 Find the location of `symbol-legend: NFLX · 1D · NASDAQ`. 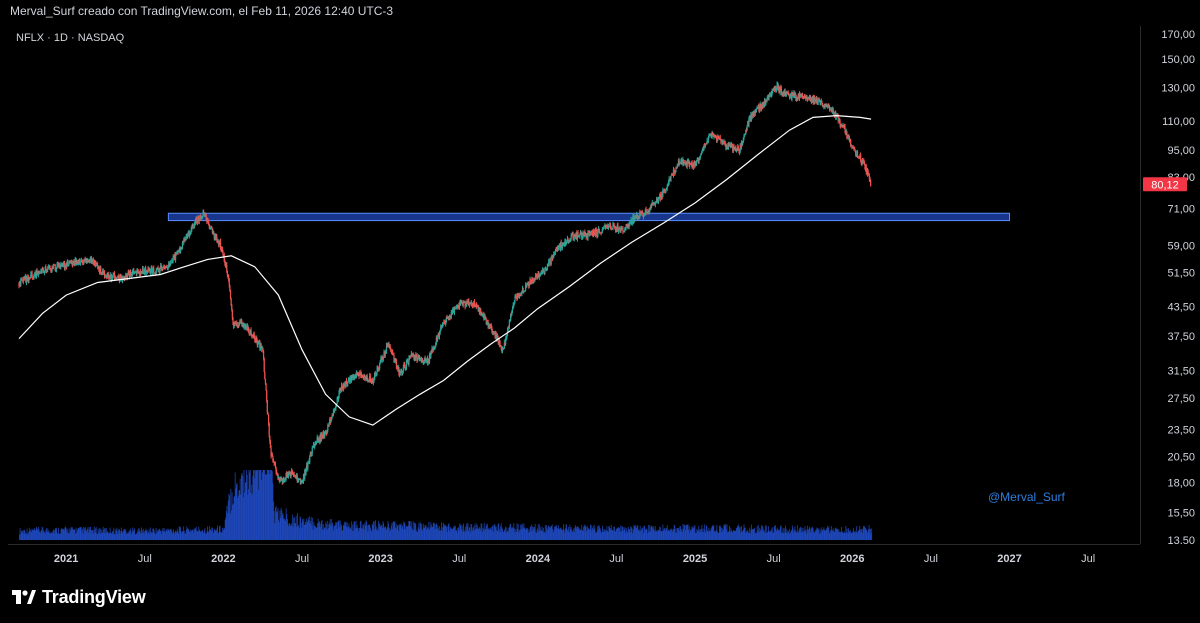

symbol-legend: NFLX · 1D · NASDAQ is located at coordinates (70, 38).